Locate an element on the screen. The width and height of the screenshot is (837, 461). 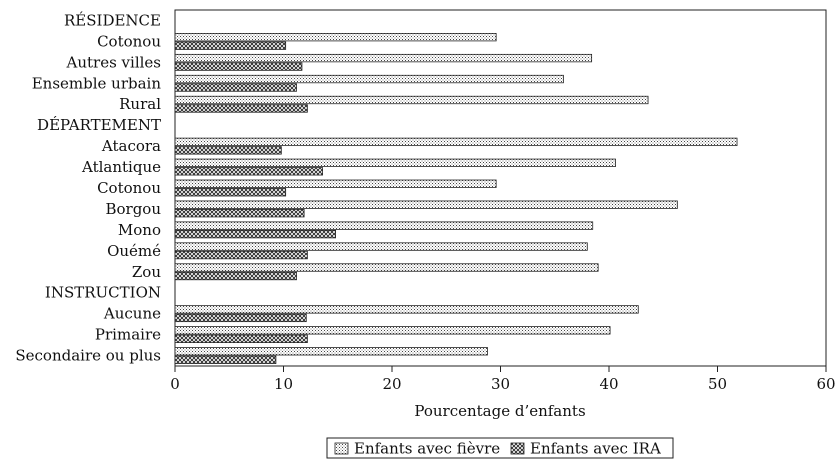
category-section-header: DÉPARTEMENT is located at coordinates (99, 125).